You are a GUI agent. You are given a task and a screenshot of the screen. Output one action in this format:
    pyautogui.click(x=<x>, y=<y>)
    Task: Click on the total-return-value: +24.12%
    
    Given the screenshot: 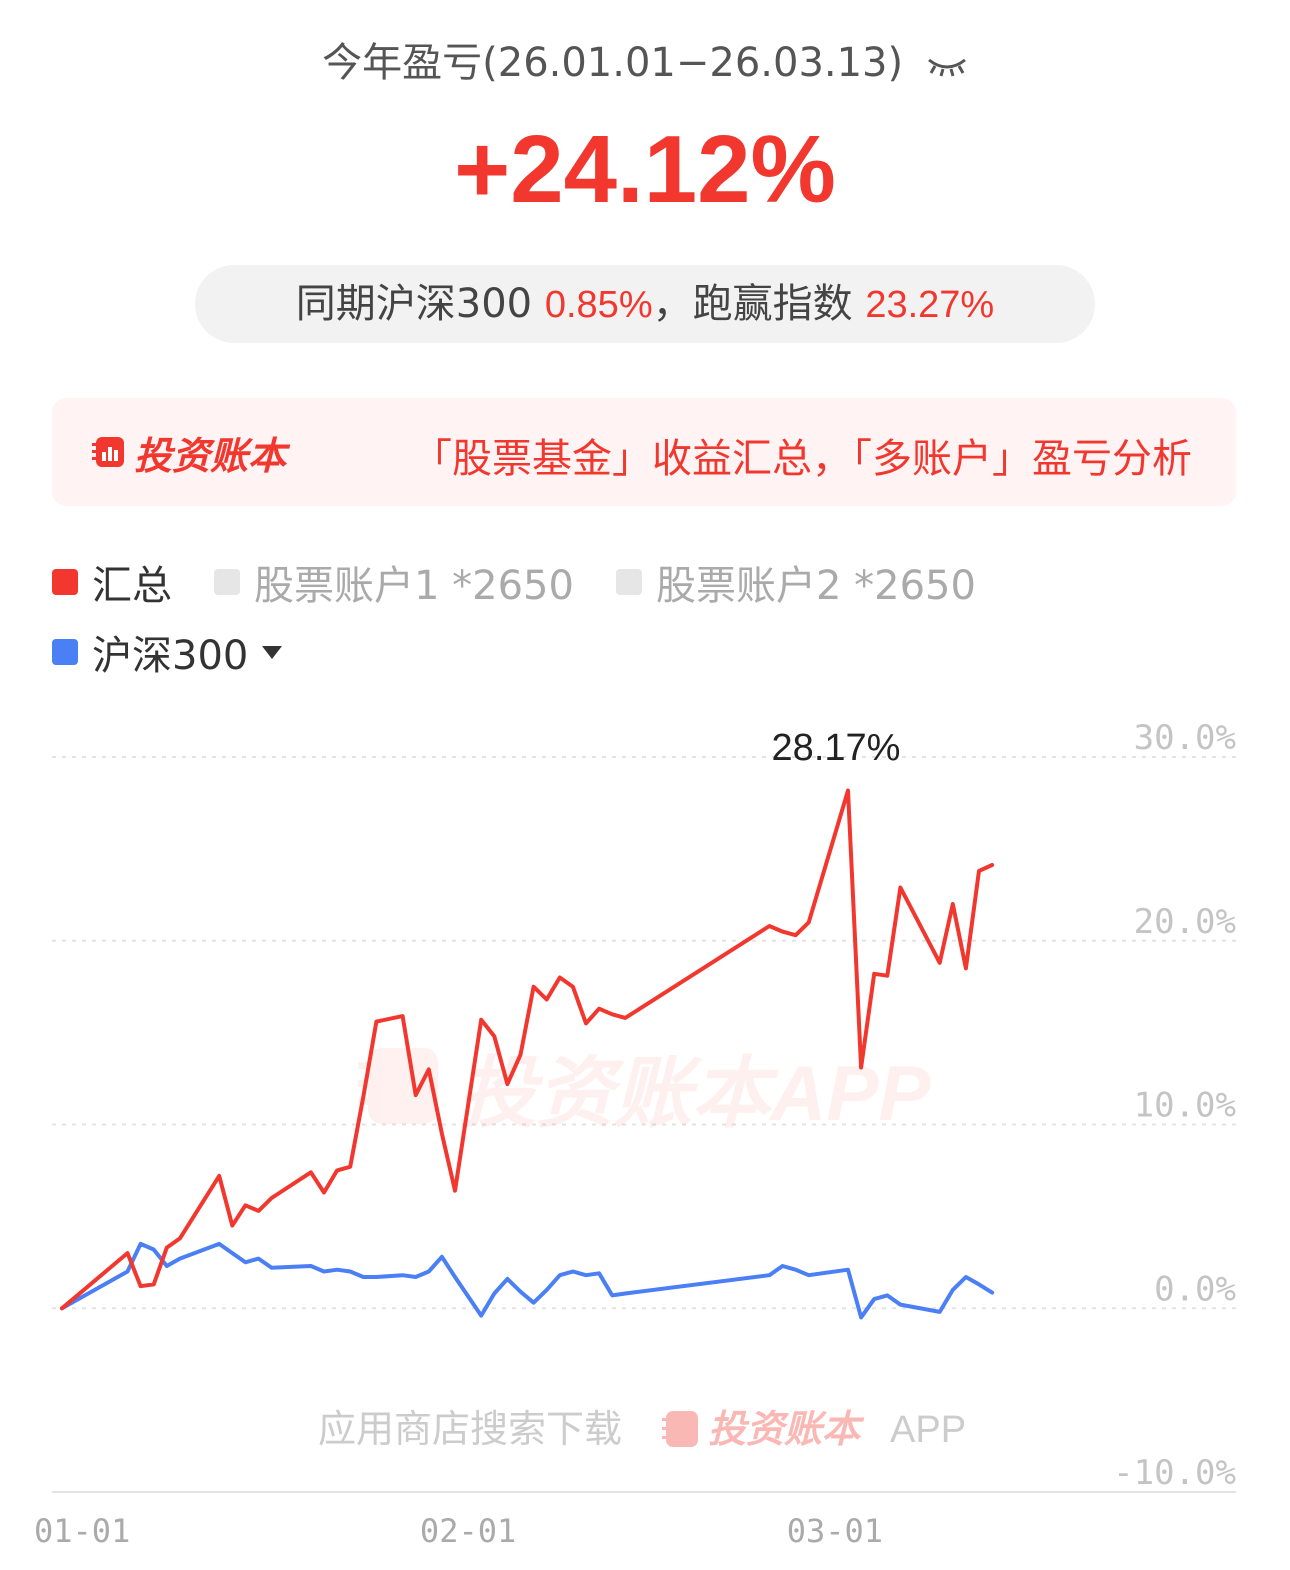 What is the action you would take?
    pyautogui.click(x=645, y=169)
    